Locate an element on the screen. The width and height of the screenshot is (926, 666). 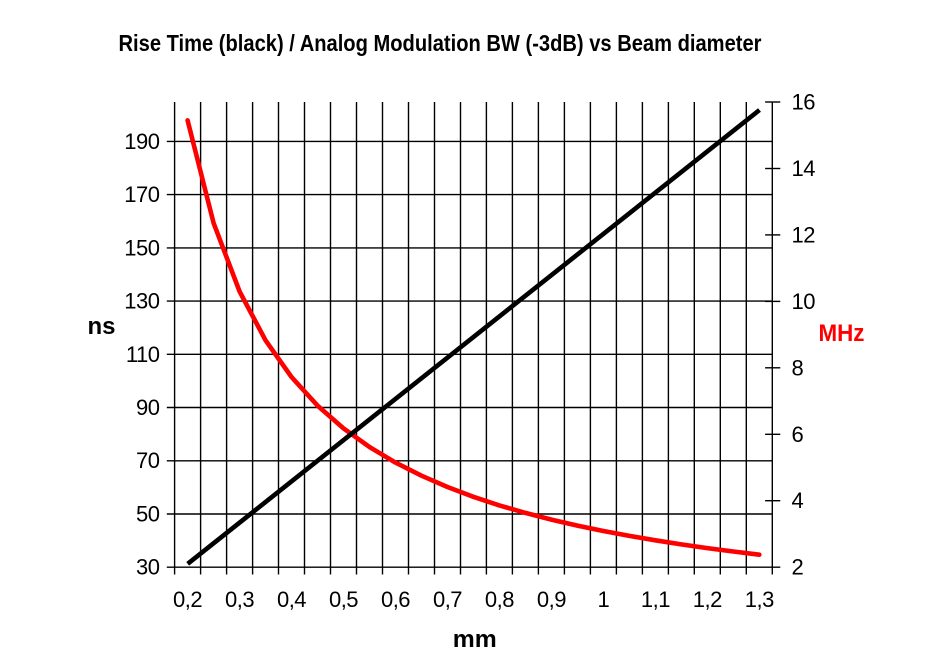
svg-text: 16 is located at coordinates (804, 102).